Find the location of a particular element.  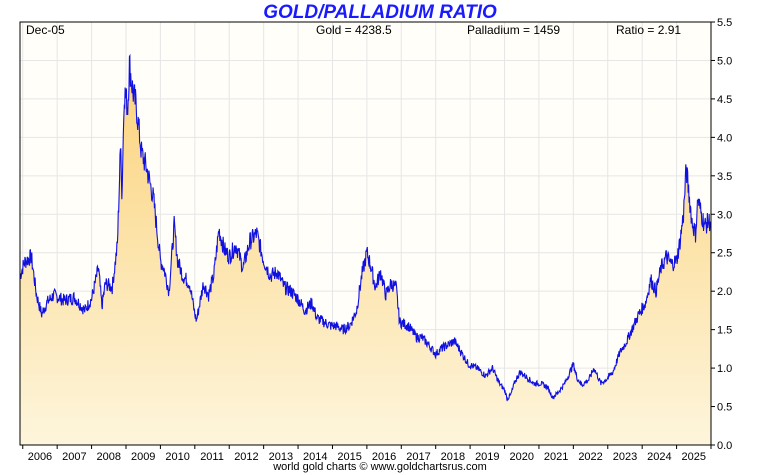

x-tick-label: 2020 is located at coordinates (521, 457).